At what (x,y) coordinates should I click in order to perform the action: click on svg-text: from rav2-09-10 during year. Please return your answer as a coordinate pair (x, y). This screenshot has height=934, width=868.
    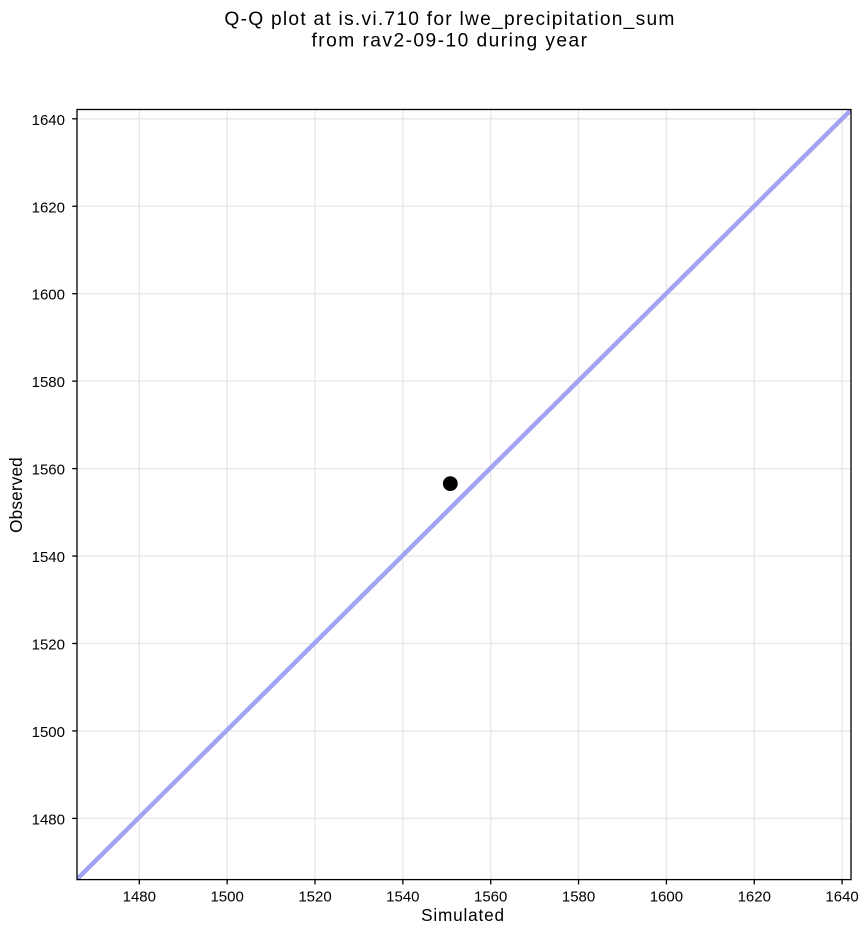
    Looking at the image, I should click on (450, 40).